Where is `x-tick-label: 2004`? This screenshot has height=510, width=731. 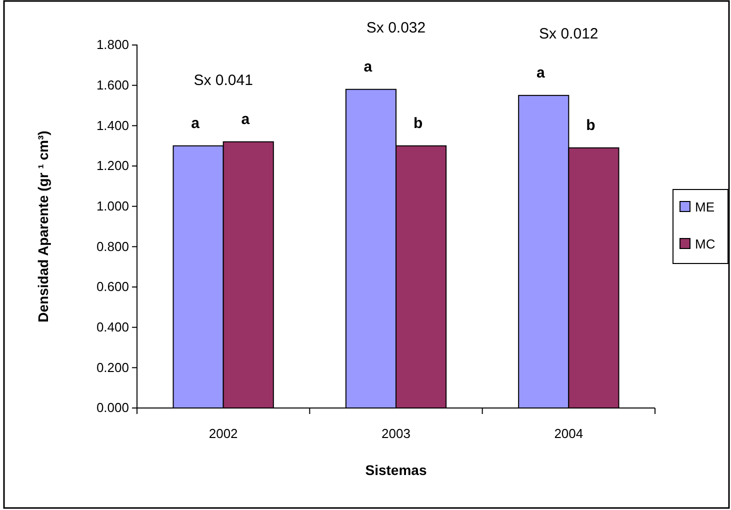
x-tick-label: 2004 is located at coordinates (569, 433).